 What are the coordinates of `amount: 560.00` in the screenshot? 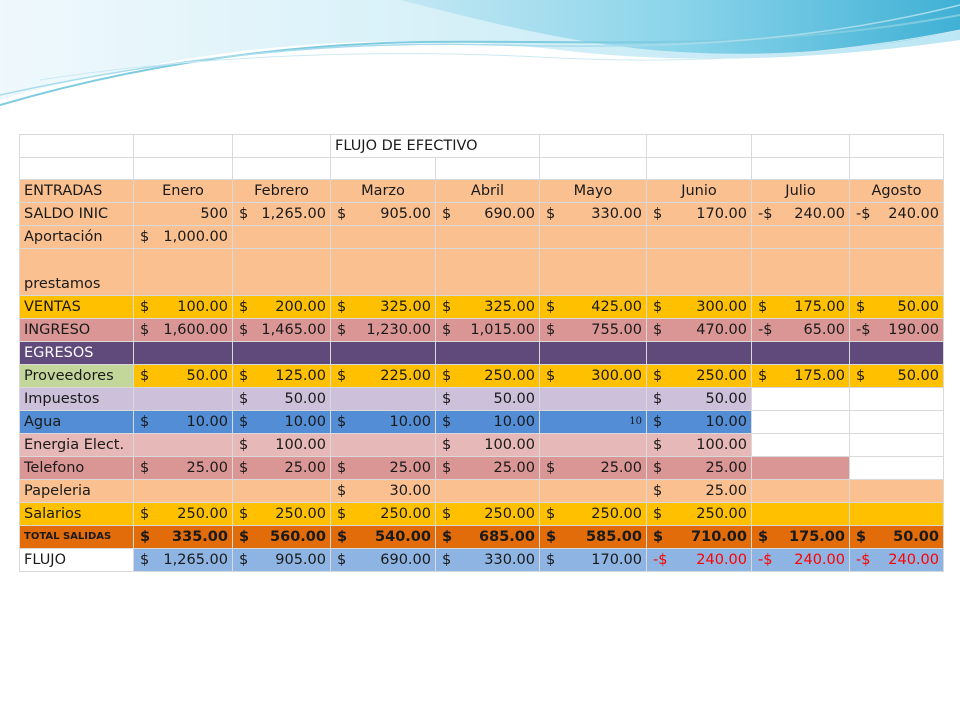 It's located at (298, 537).